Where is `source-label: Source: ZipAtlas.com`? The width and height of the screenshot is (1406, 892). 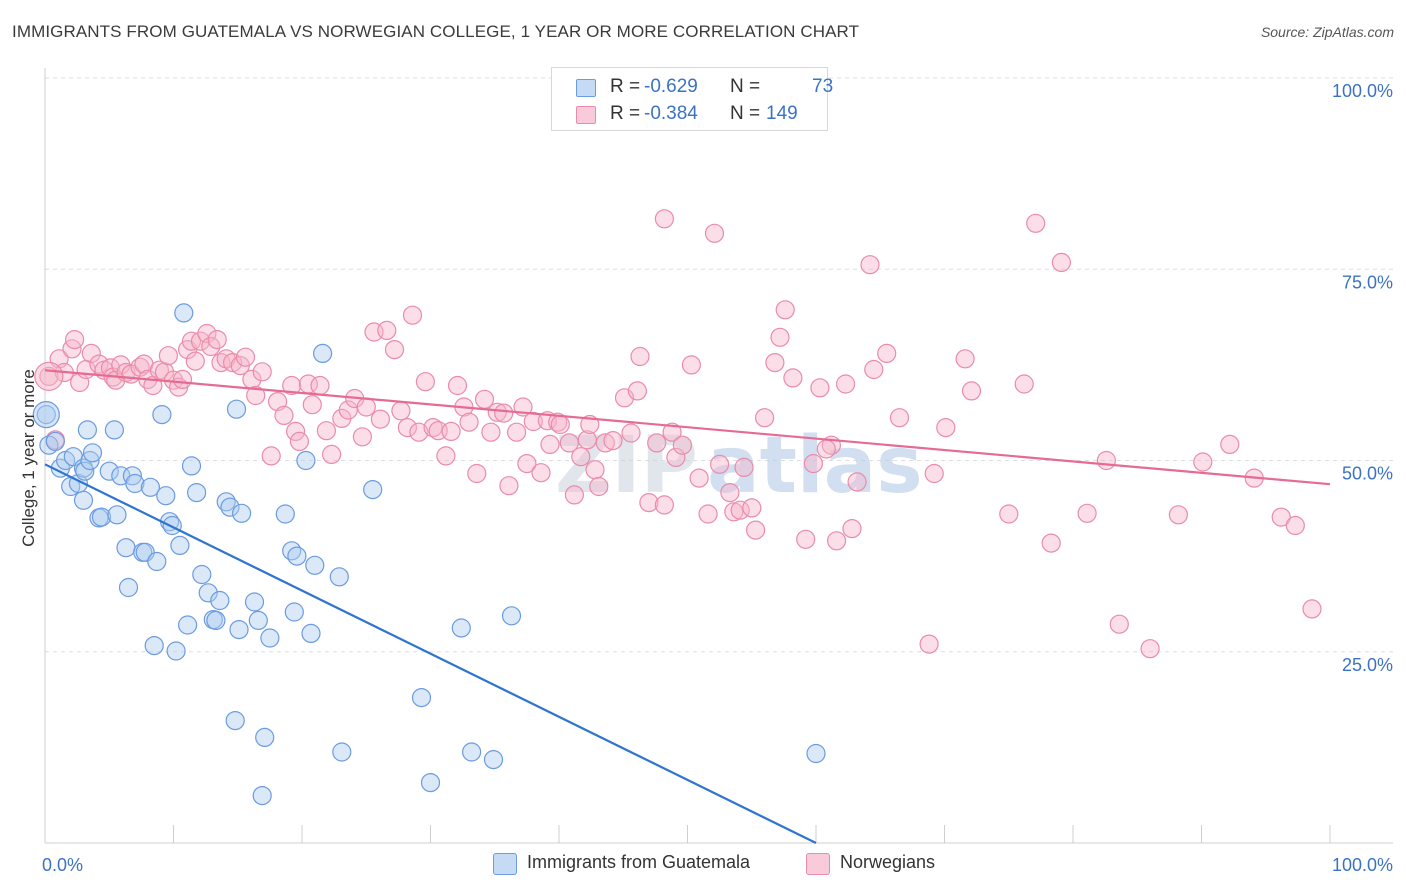
source-label: Source: ZipAtlas.com is located at coordinates (1327, 32).